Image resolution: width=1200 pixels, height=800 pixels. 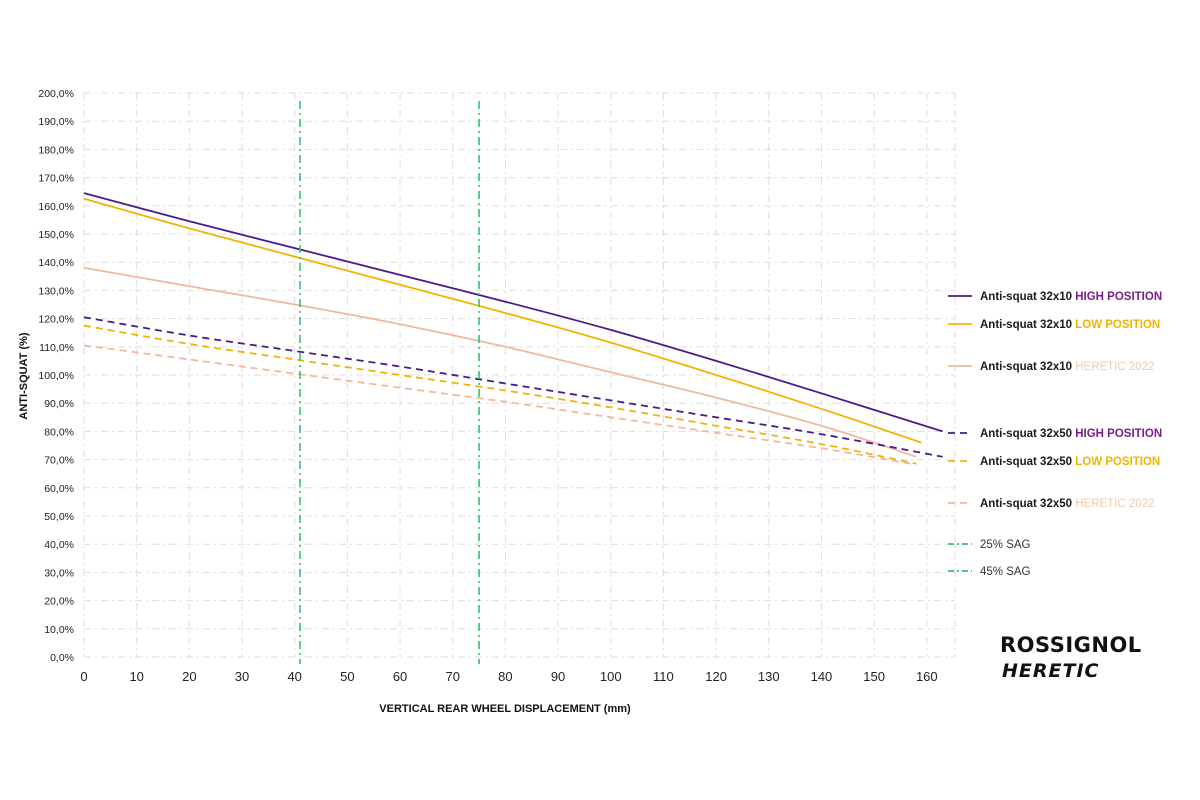 I want to click on x-tick-label: 80, so click(x=505, y=676).